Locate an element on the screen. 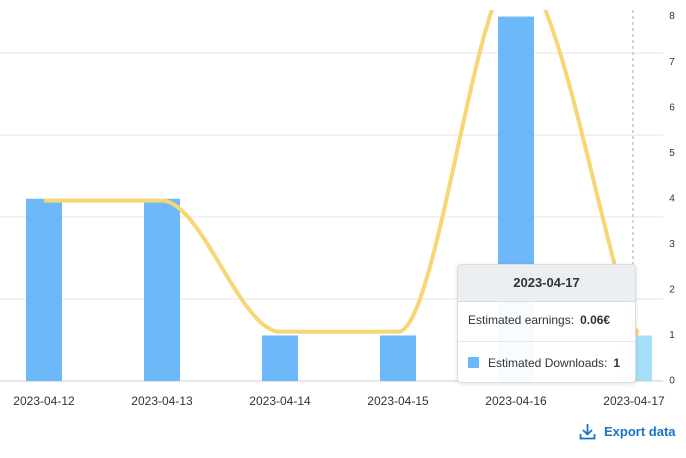 The image size is (686, 458). export-button: Export data is located at coordinates (627, 431).